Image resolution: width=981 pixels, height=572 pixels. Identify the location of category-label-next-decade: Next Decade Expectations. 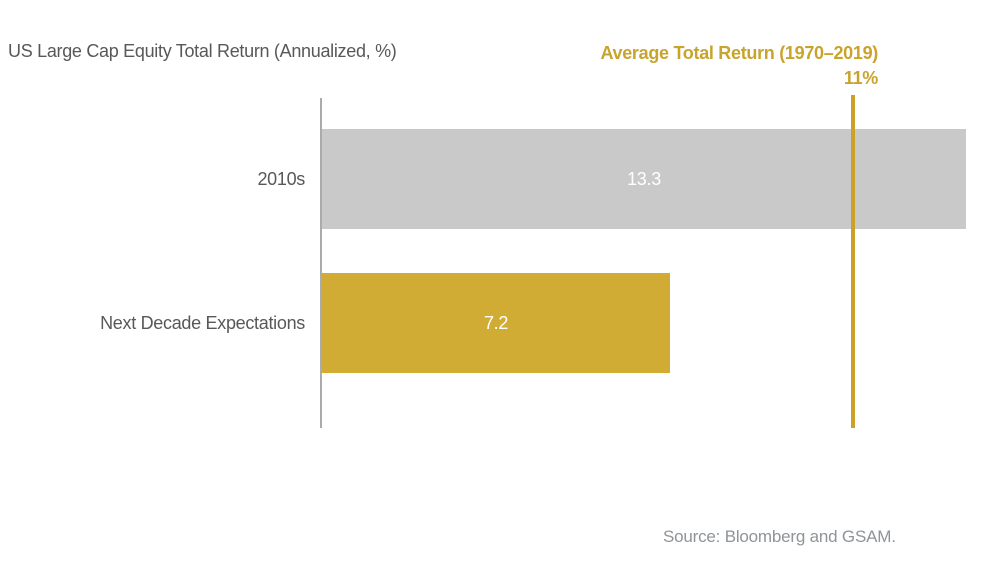
(202, 322).